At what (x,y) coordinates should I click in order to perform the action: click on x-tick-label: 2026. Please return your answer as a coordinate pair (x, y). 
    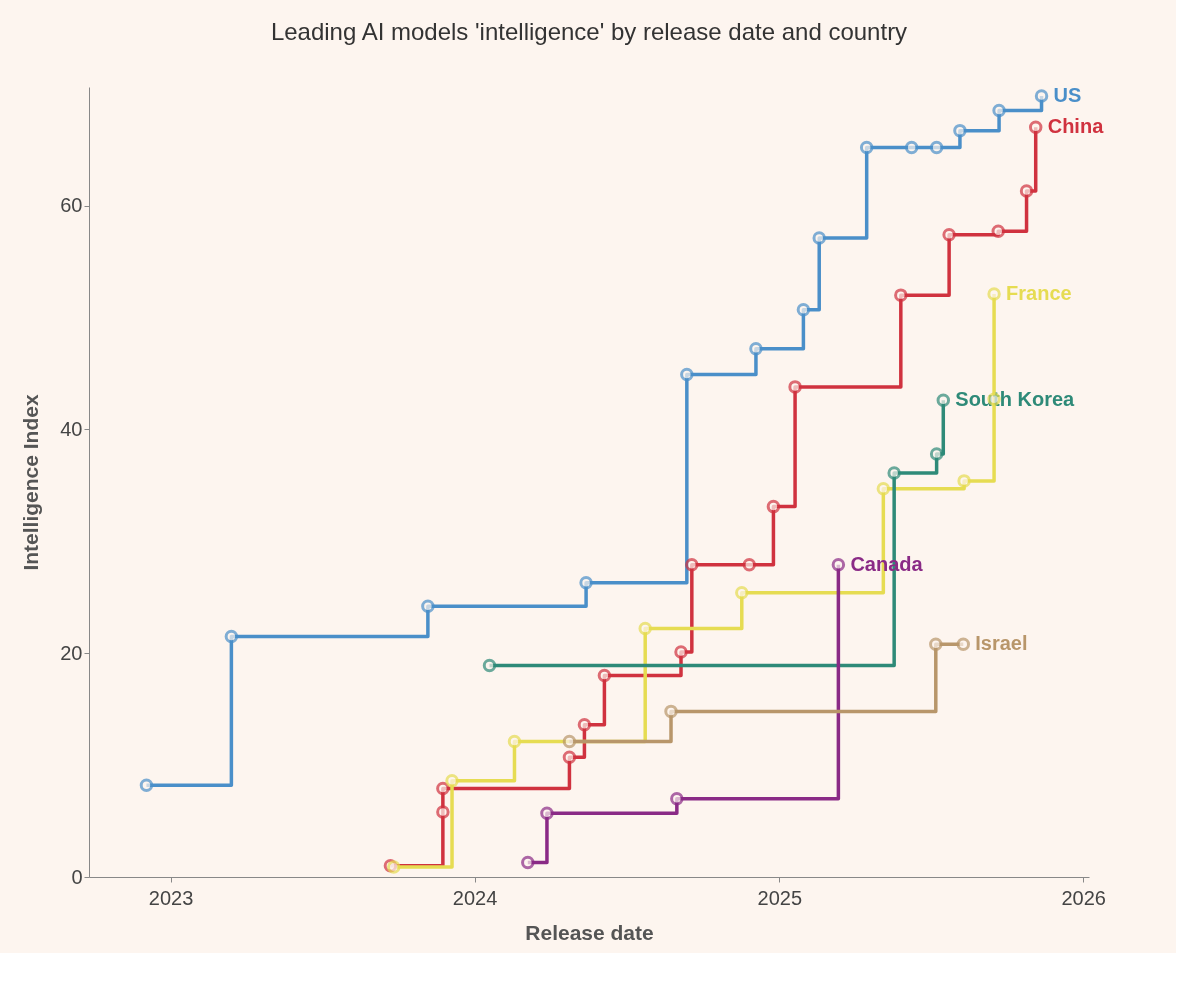
    Looking at the image, I should click on (1083, 897).